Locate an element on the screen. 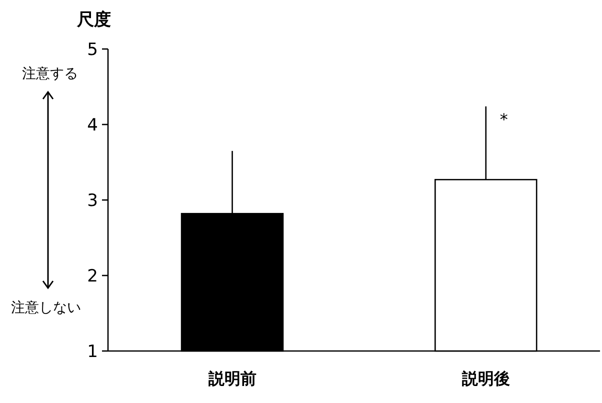 The height and width of the screenshot is (403, 602). y-tick-label: 5 is located at coordinates (92, 50).